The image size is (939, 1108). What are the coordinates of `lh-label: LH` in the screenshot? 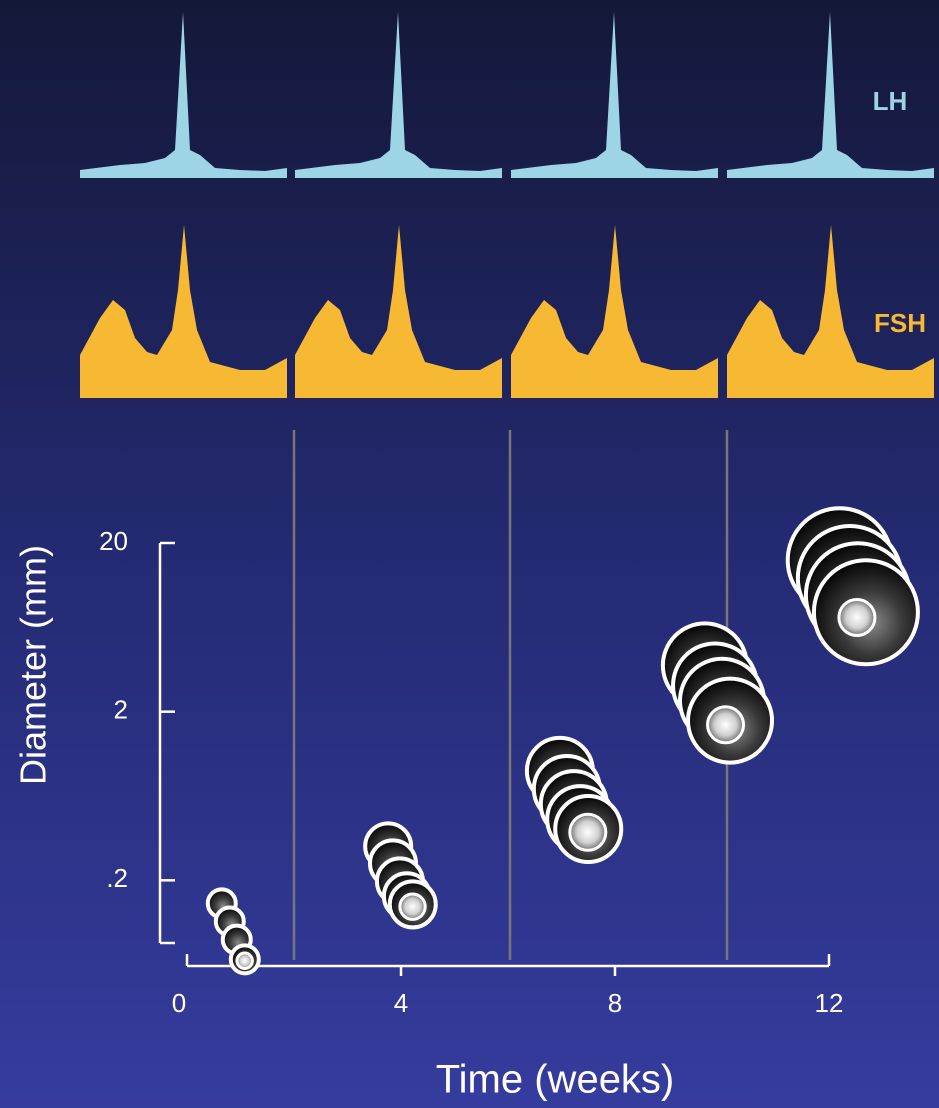 It's located at (890, 101).